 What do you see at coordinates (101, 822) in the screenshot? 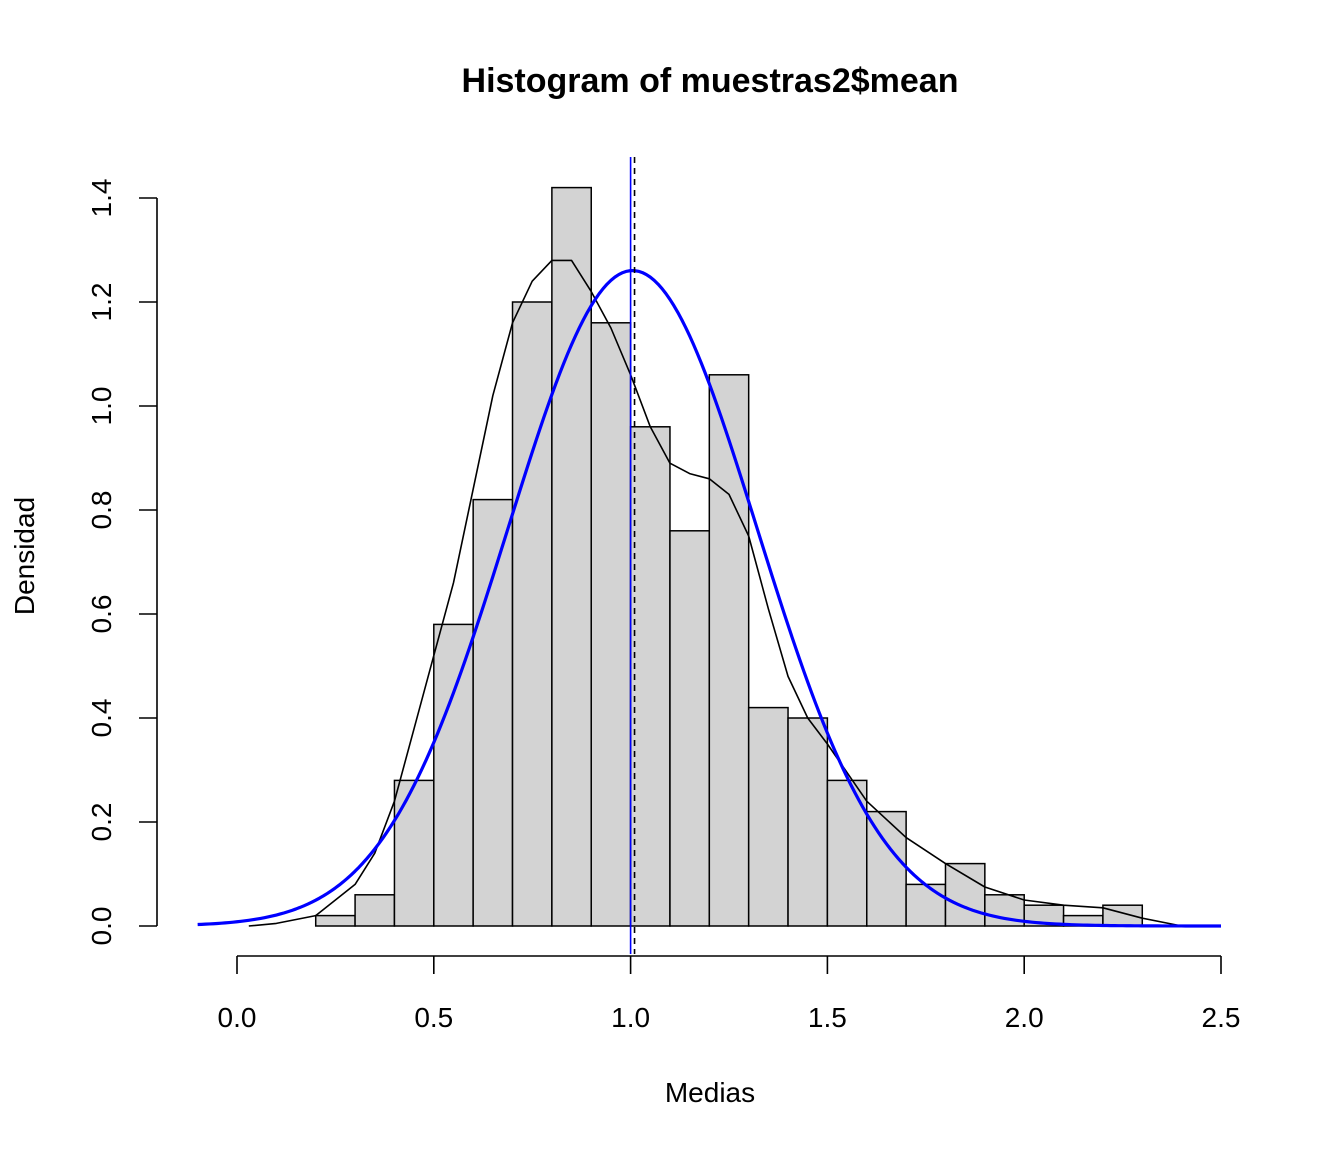
I see `y-tick-label-2: 0.2` at bounding box center [101, 822].